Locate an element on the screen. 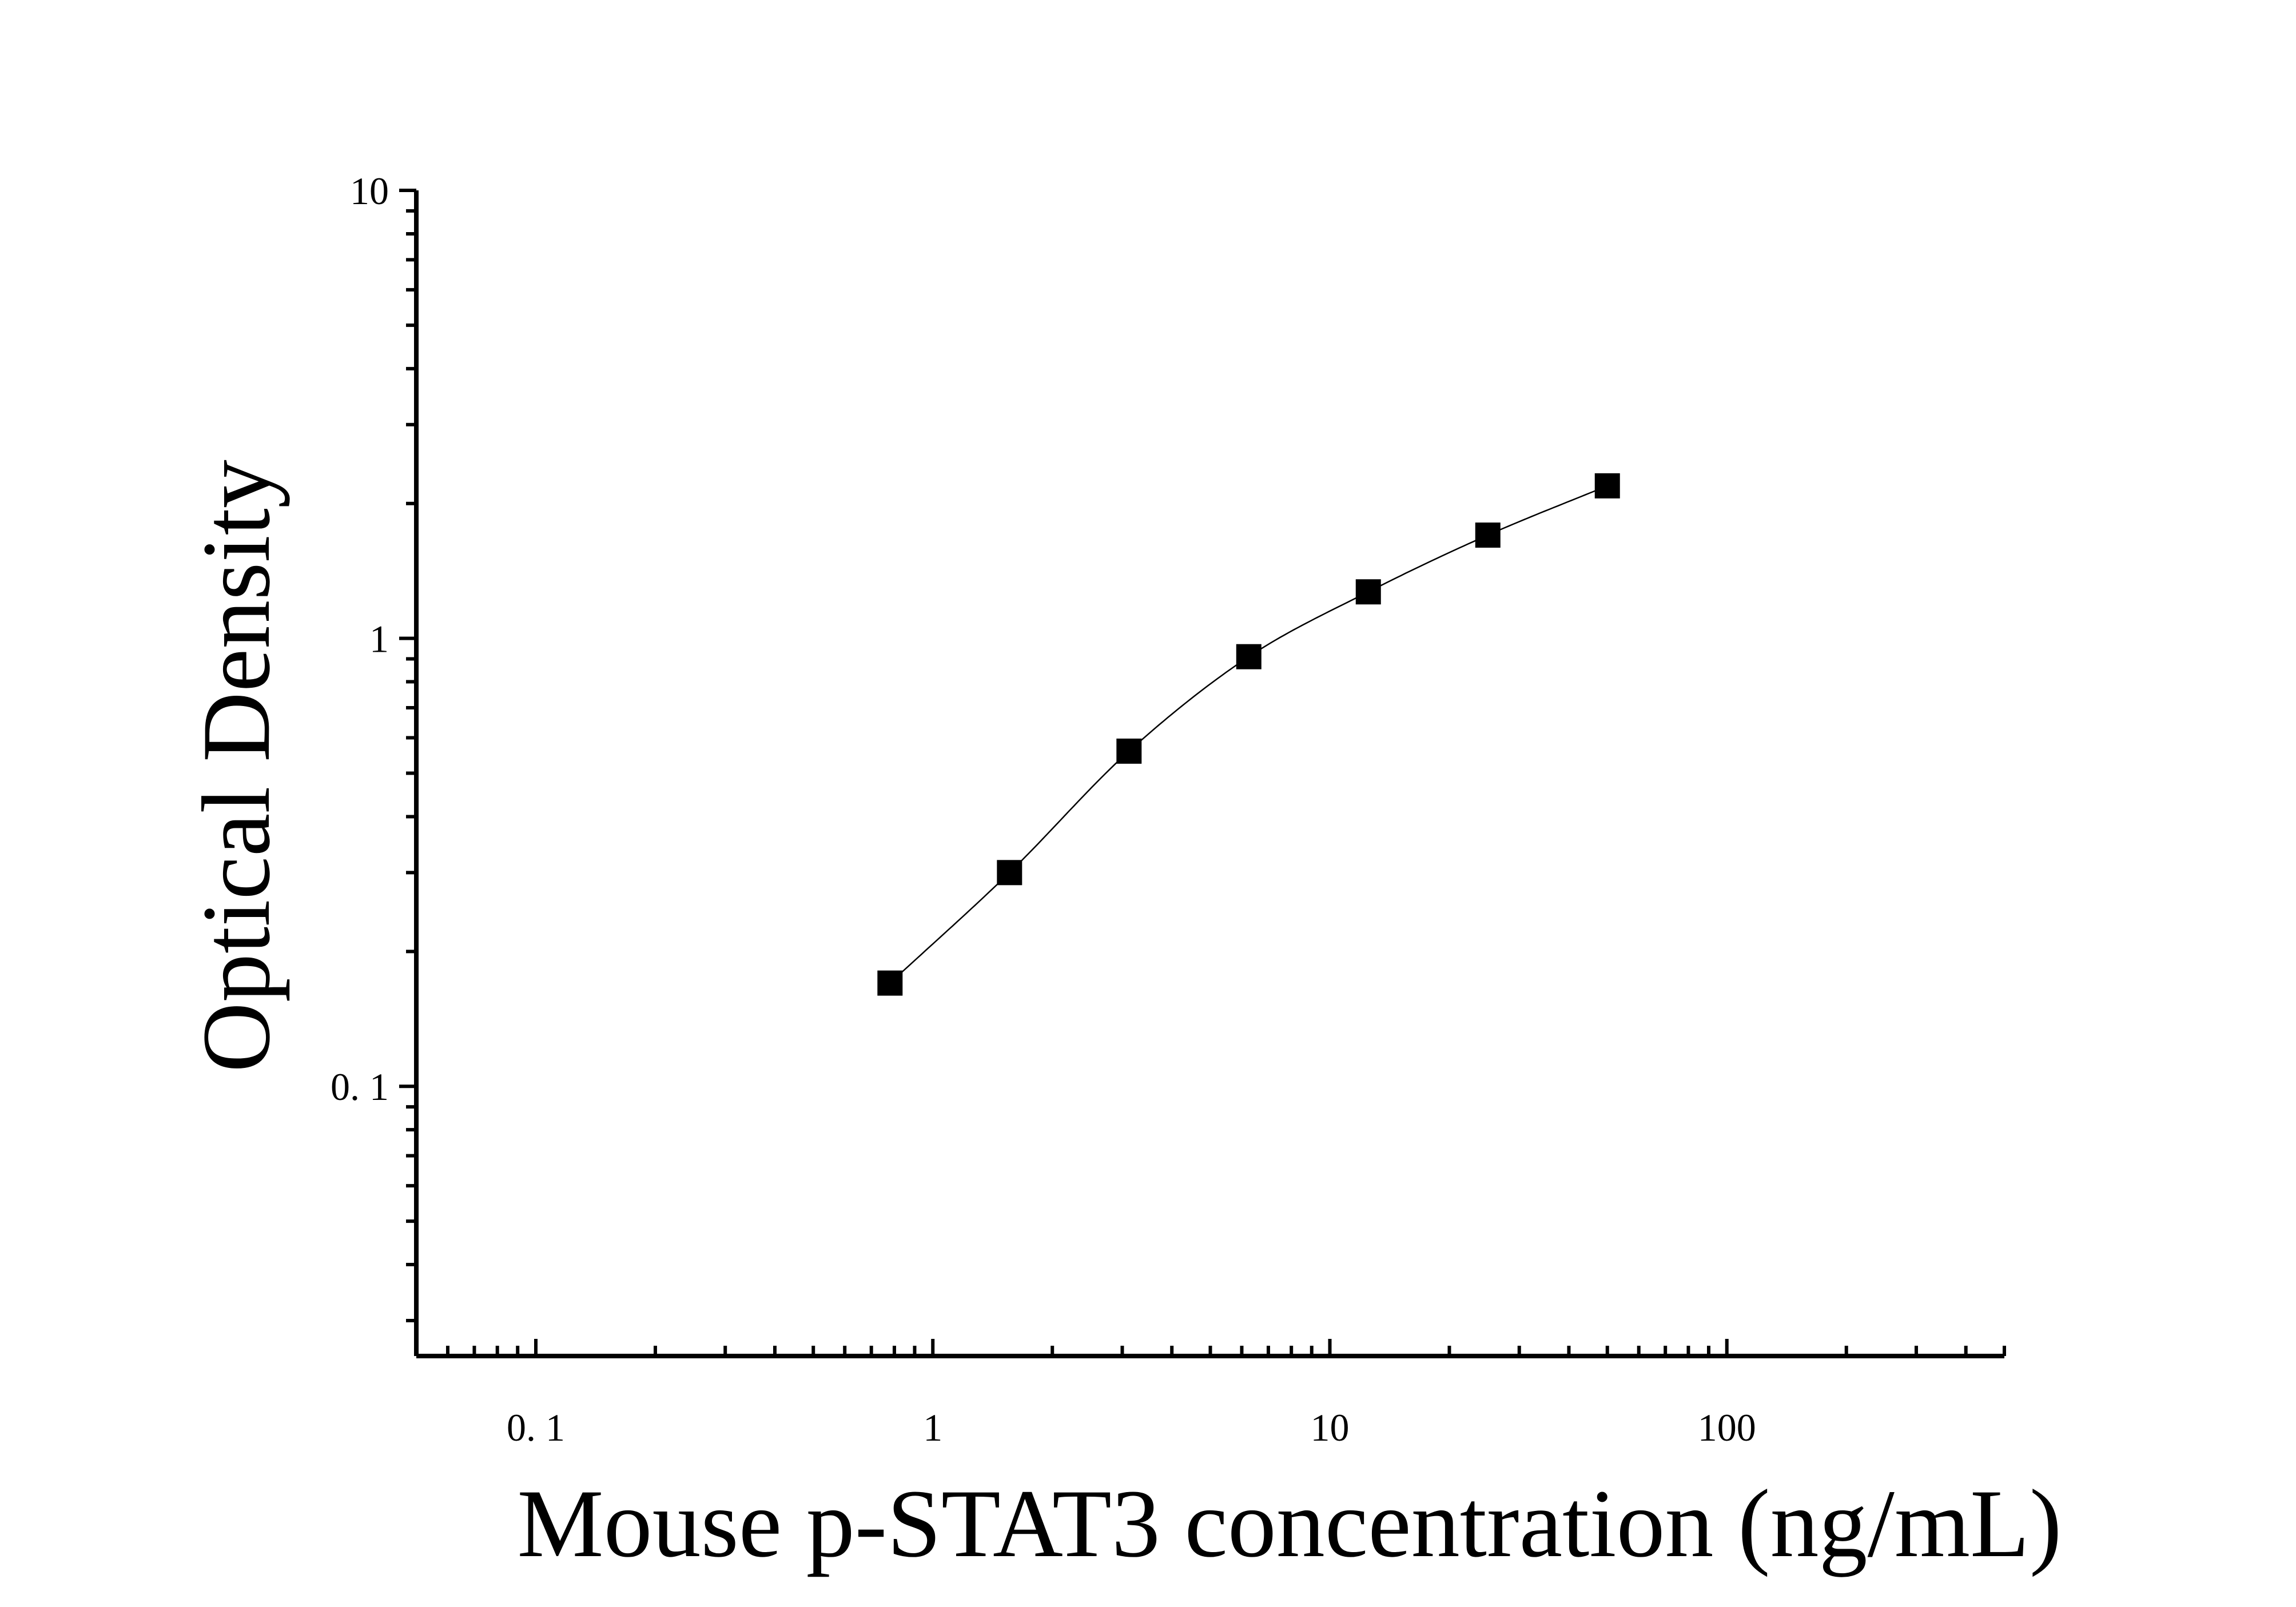 This screenshot has height=1607, width=2296. data-markers is located at coordinates (1248, 734).